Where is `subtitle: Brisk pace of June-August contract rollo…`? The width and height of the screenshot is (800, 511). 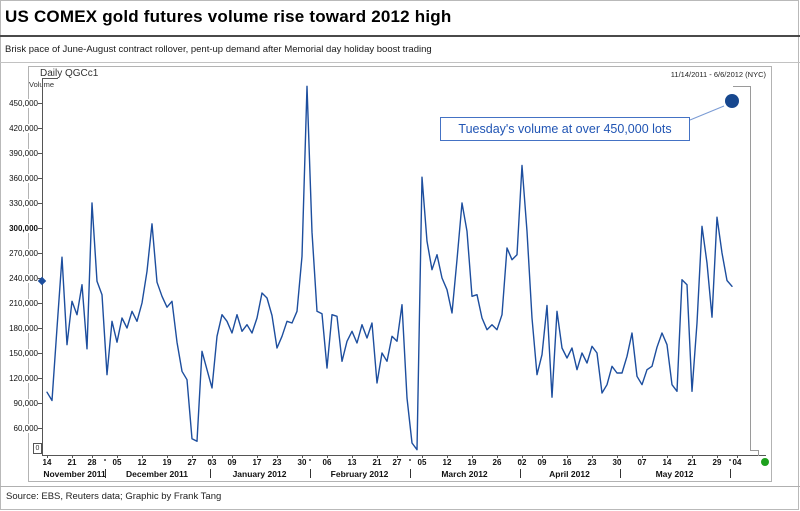 subtitle: Brisk pace of June-August contract rollo… is located at coordinates (218, 49).